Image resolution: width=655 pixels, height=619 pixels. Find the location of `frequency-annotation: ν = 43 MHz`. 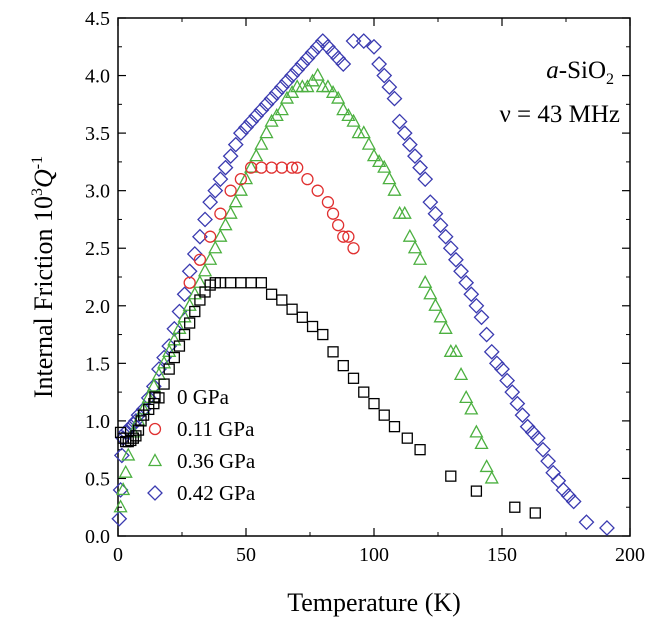

frequency-annotation: ν = 43 MHz is located at coordinates (559, 114).